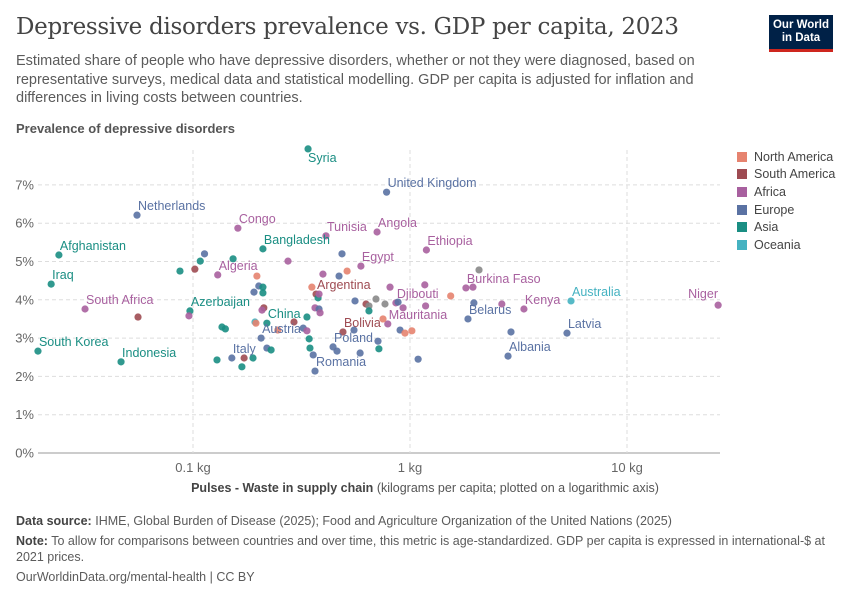  What do you see at coordinates (397, 223) in the screenshot?
I see `point-label: Angola` at bounding box center [397, 223].